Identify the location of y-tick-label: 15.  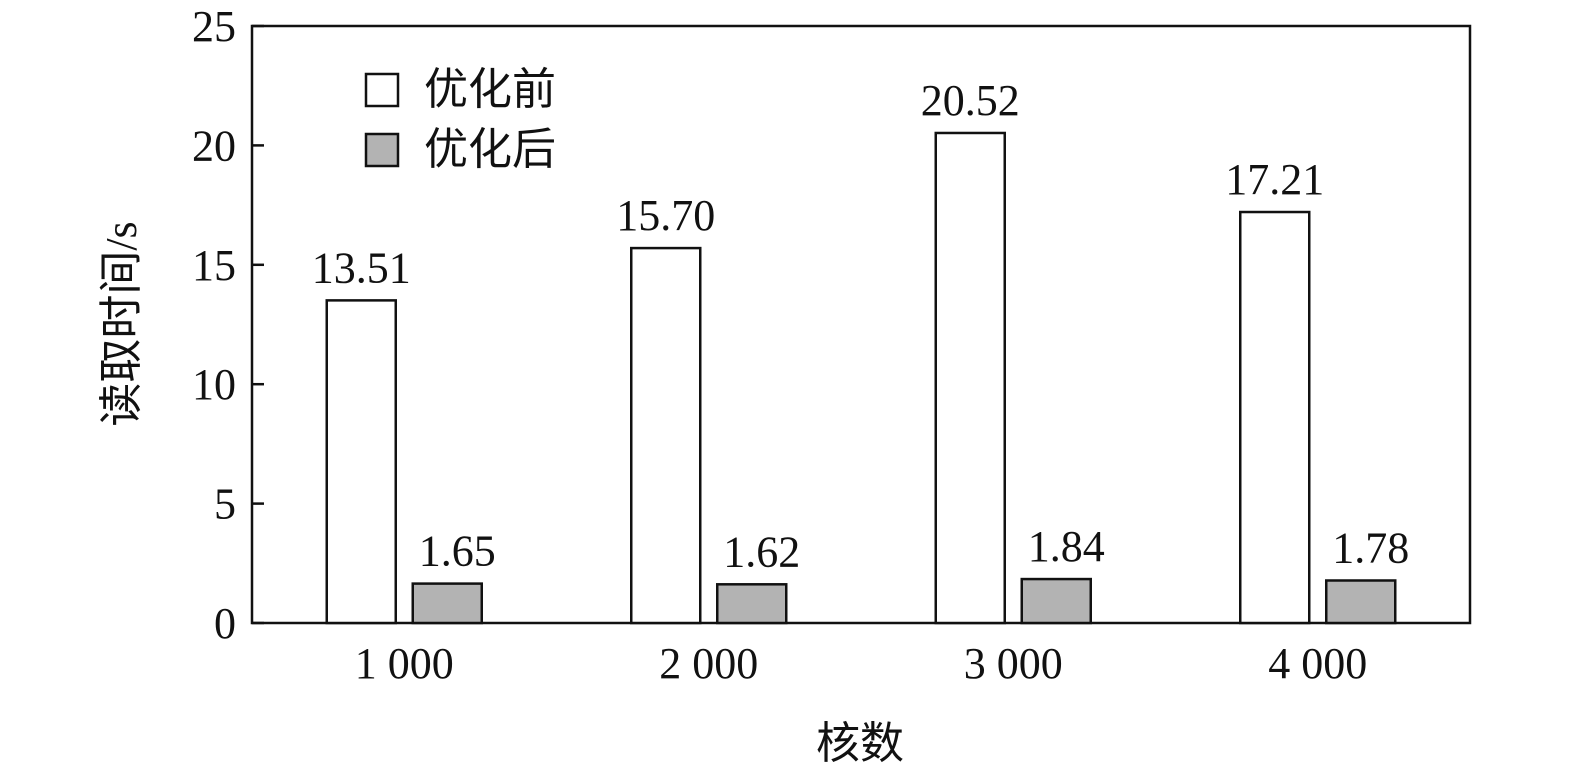
(214, 265).